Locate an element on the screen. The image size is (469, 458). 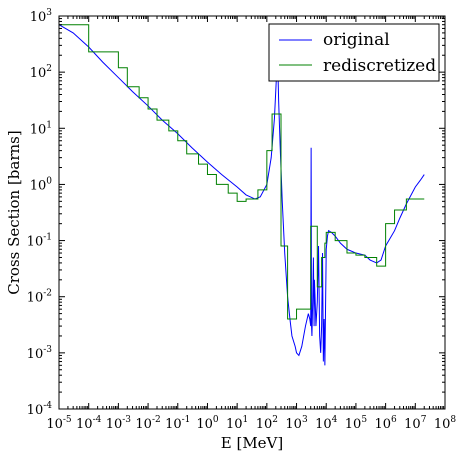
x-tick-label: 10⁻⁴ is located at coordinates (89, 423).